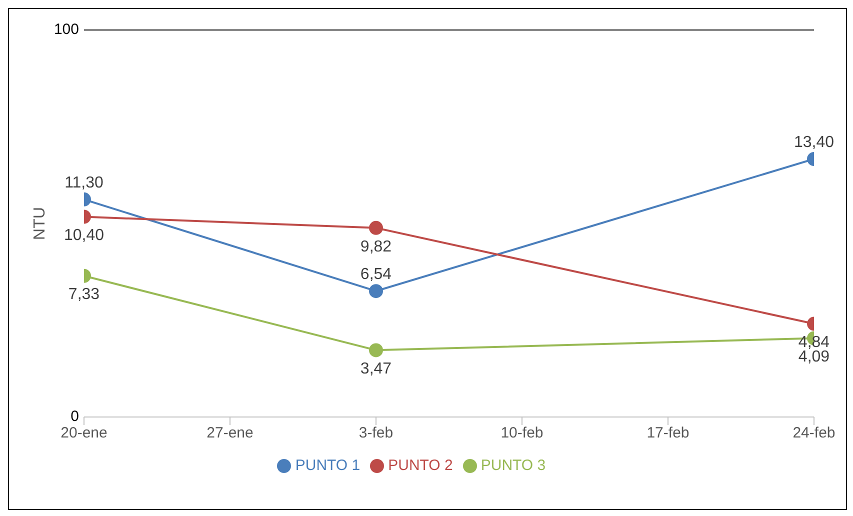  Describe the element at coordinates (84, 433) in the screenshot. I see `x-tick-label: 20-ene` at that location.